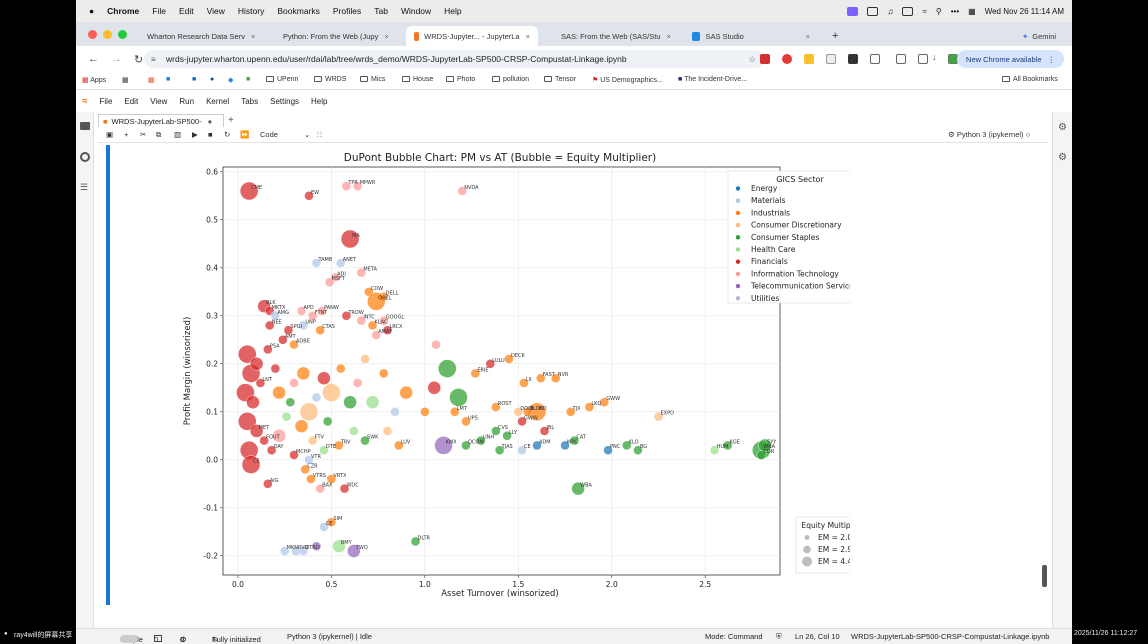 Image resolution: width=1148 pixels, height=644 pixels. Describe the element at coordinates (231, 80) in the screenshot. I see `diamond-icon: ◆` at that location.